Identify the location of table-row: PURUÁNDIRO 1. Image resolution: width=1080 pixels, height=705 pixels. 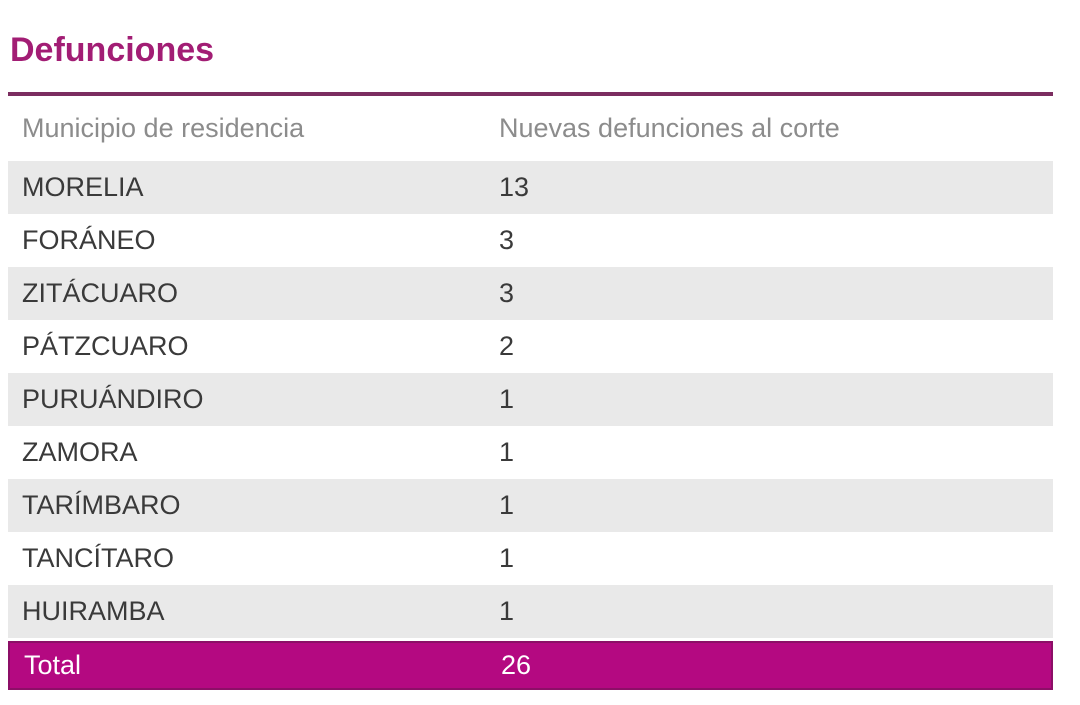
(530, 399).